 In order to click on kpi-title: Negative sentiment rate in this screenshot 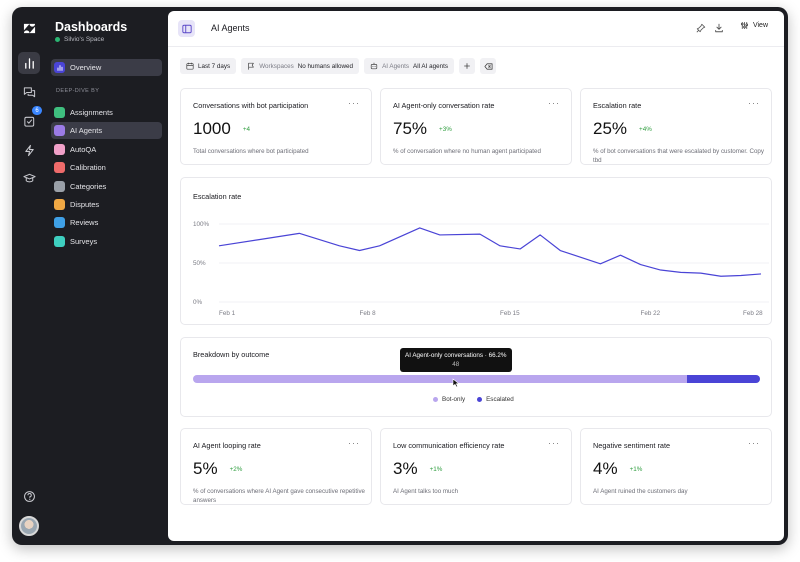, I will do `click(632, 445)`.